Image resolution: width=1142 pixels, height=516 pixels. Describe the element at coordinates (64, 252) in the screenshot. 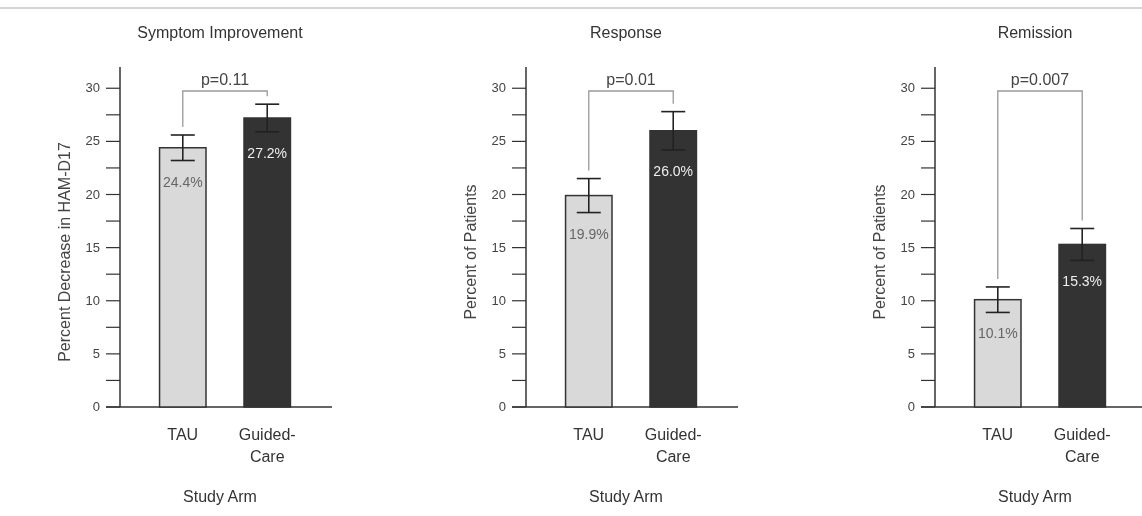

I see `y-axis-title: Percent Decrease in HAM-D17` at that location.